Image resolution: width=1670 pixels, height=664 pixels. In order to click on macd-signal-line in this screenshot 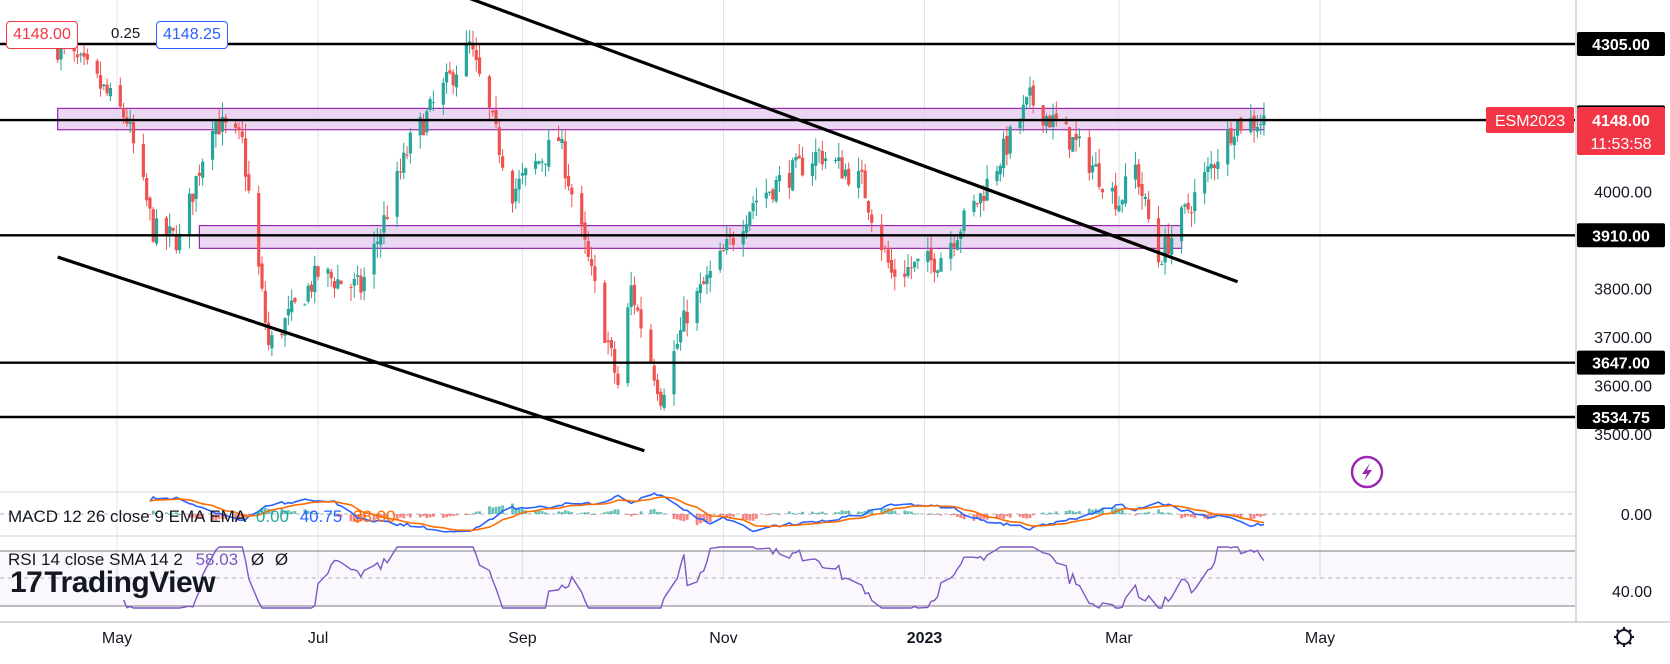, I will do `click(707, 514)`.